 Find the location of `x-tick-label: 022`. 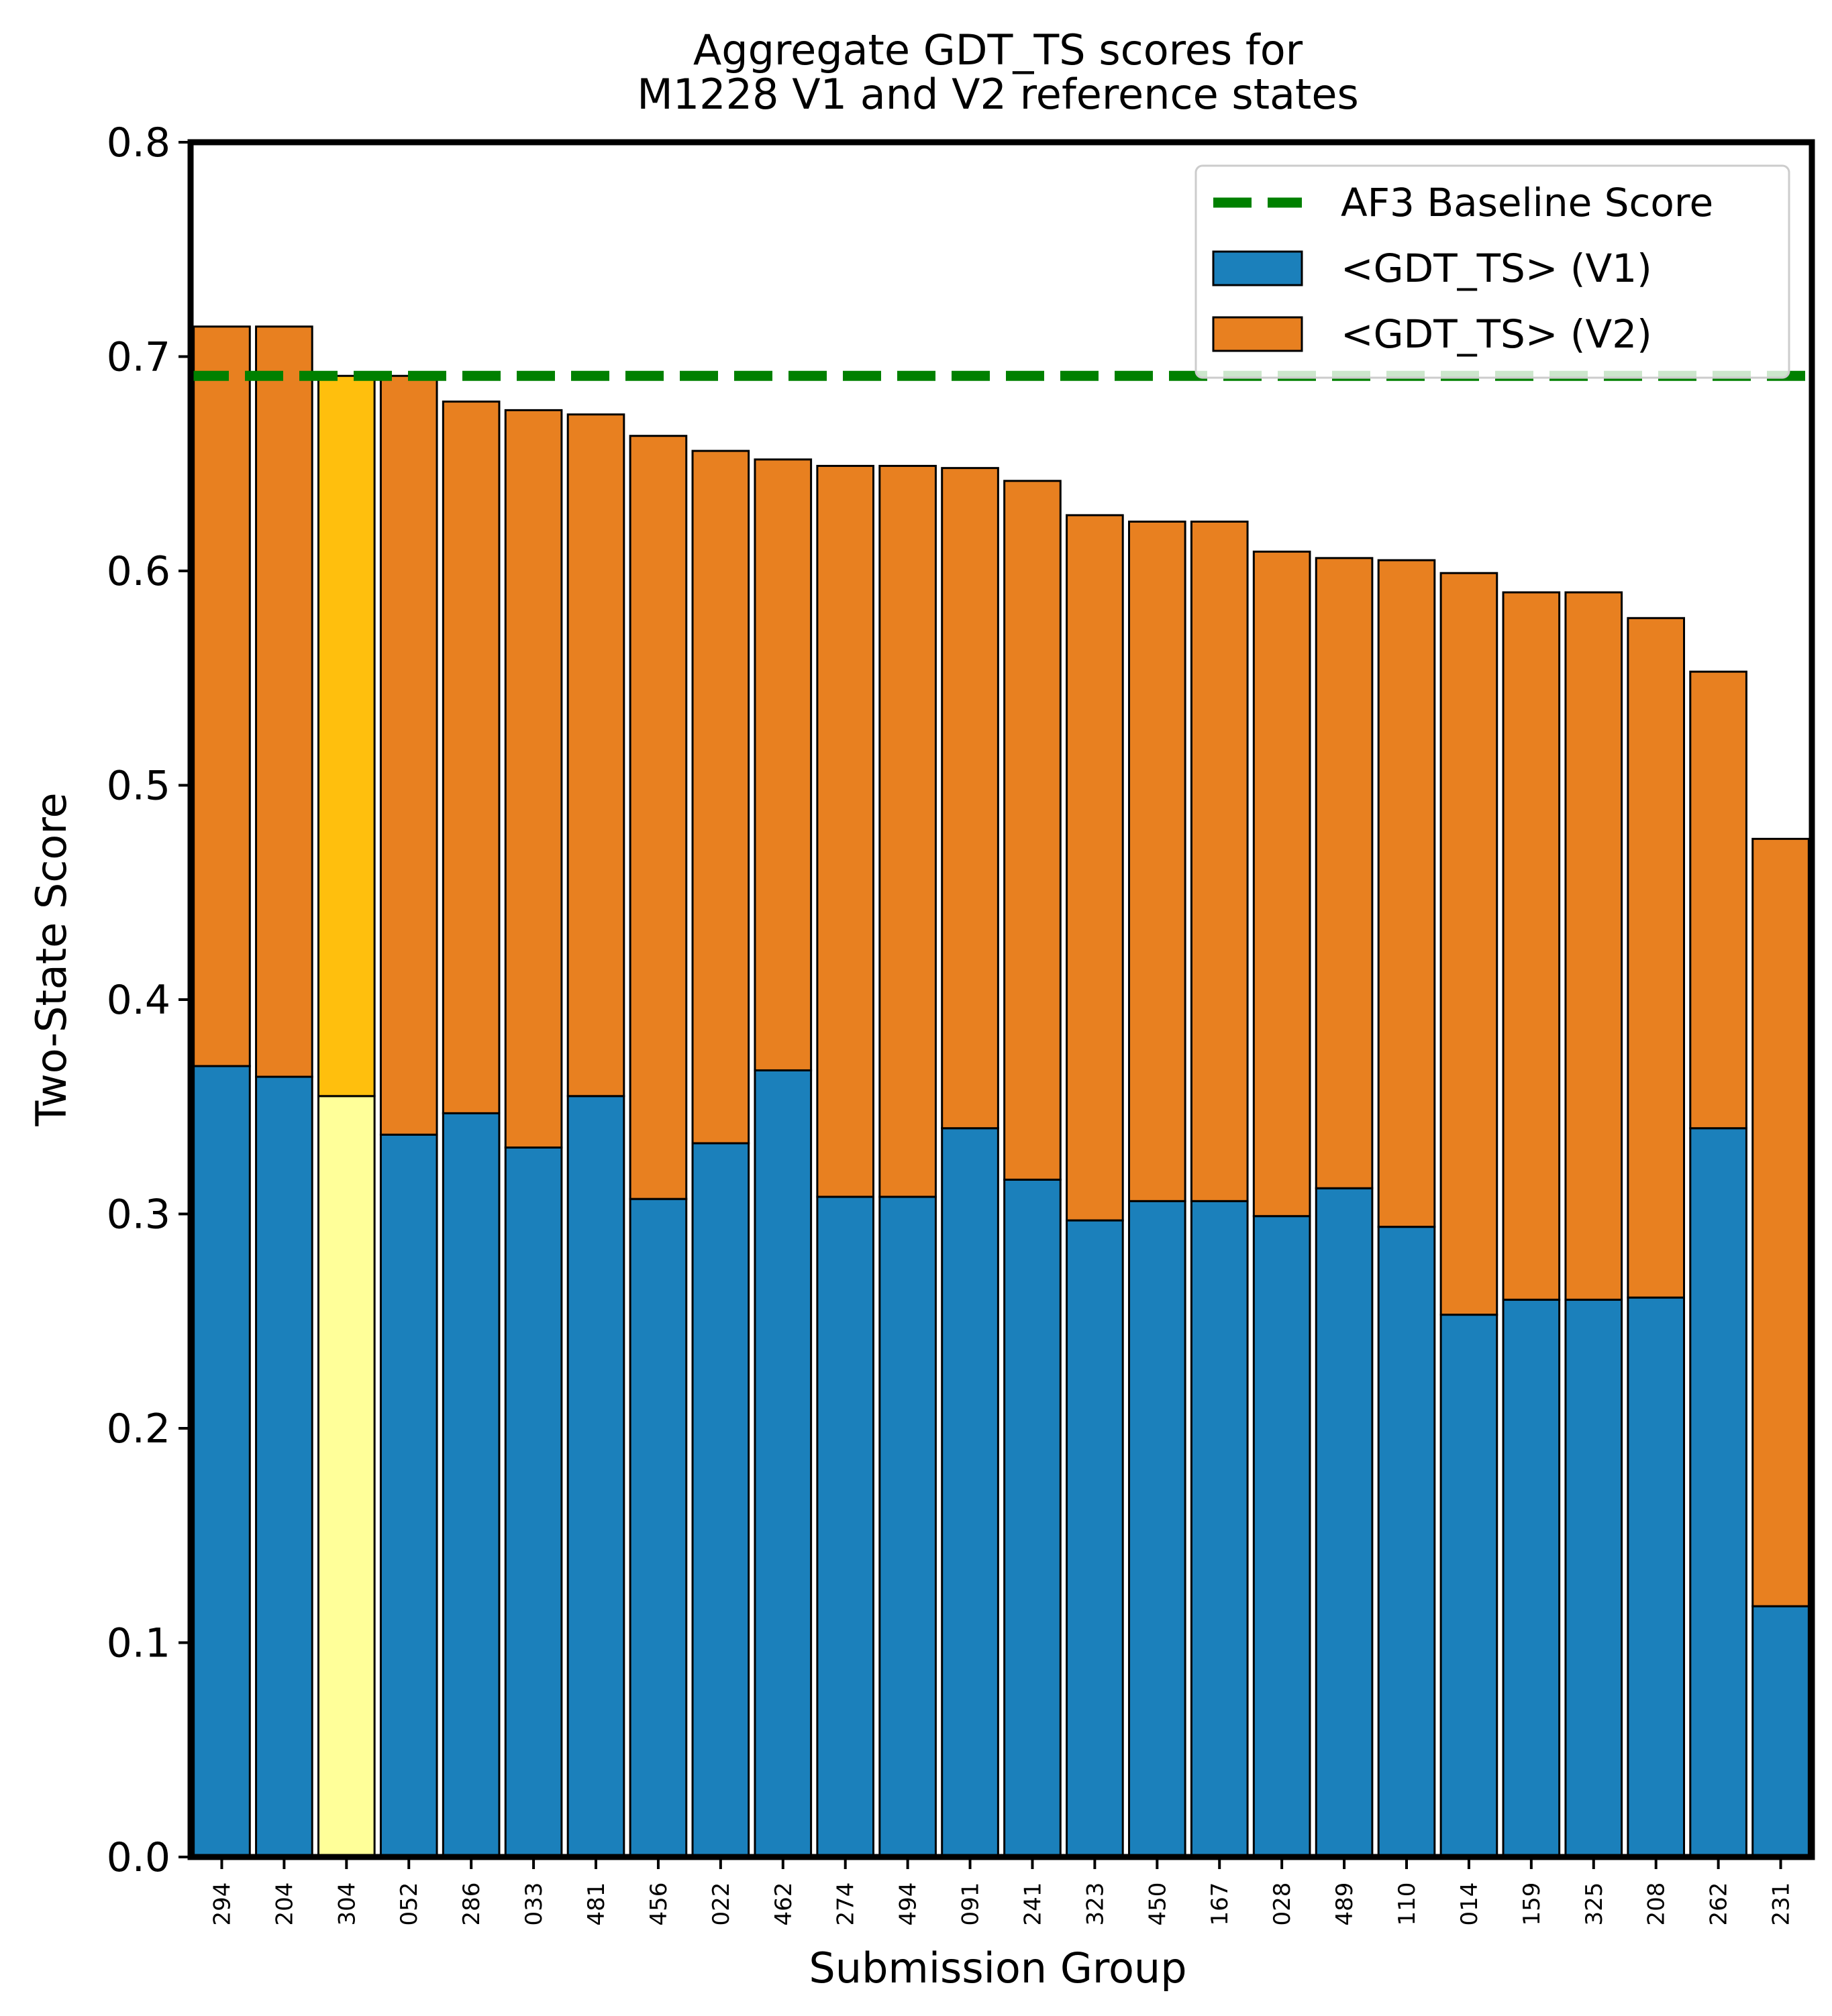

x-tick-label: 022 is located at coordinates (721, 1904).